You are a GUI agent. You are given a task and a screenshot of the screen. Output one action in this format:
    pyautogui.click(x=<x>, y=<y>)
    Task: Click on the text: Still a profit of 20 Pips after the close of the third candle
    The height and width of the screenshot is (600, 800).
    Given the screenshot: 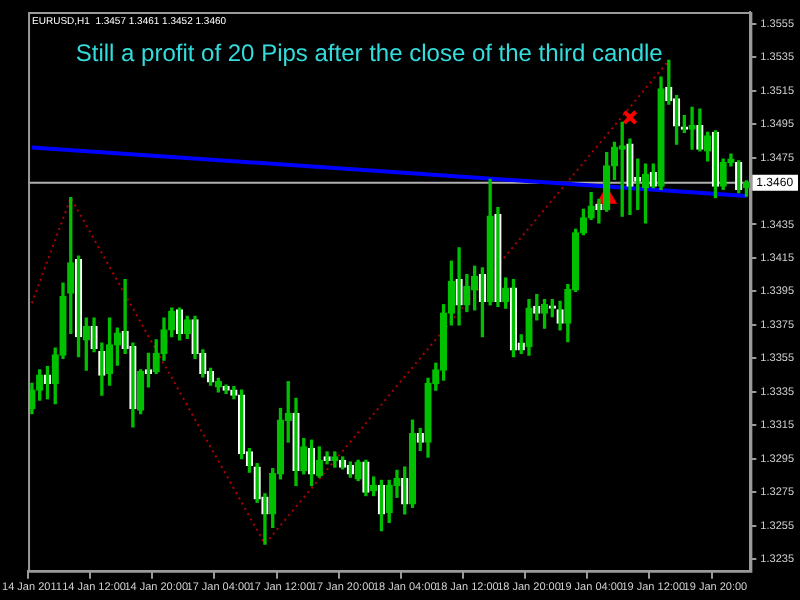 What is the action you would take?
    pyautogui.click(x=369, y=52)
    